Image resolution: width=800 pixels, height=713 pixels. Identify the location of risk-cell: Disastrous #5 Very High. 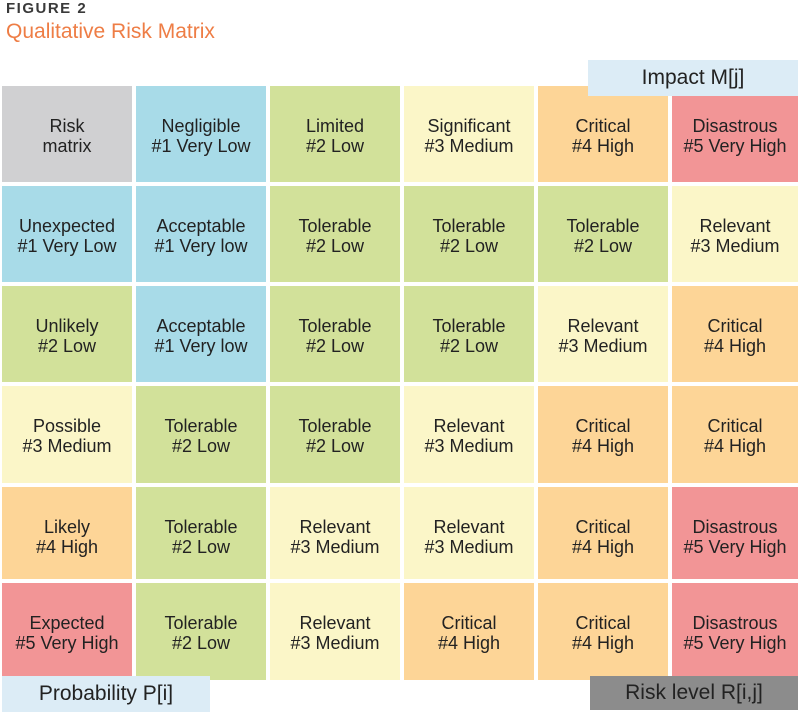
(735, 533).